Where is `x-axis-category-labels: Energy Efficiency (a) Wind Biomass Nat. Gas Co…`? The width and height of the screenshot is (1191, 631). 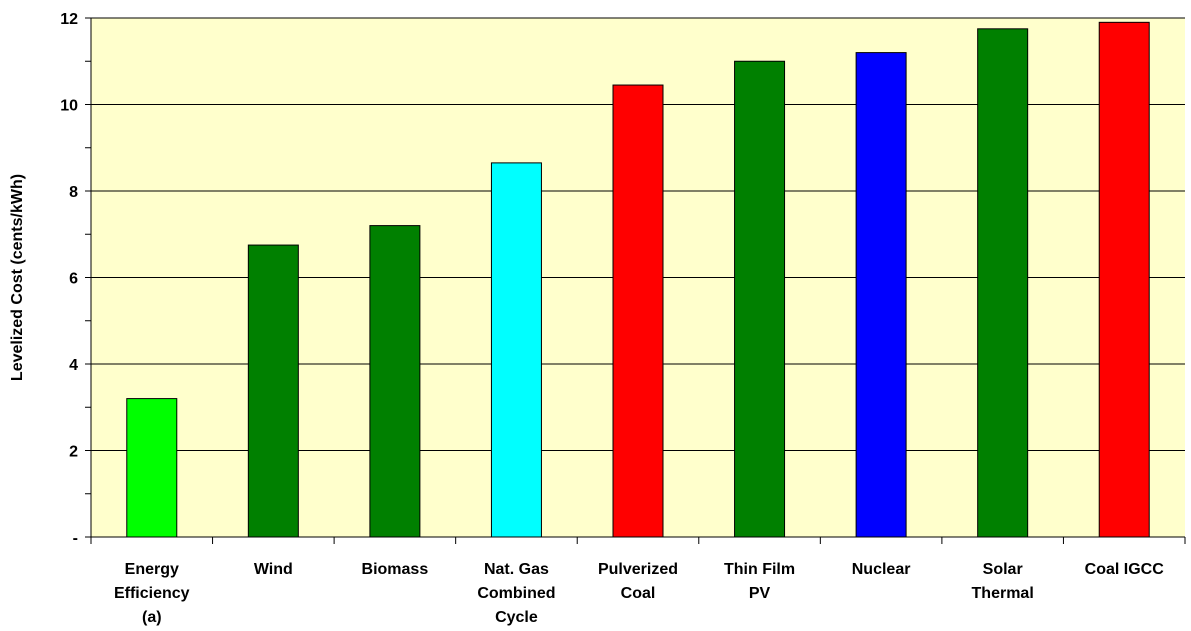
x-axis-category-labels: Energy Efficiency (a) Wind Biomass Nat. Gas Co… is located at coordinates (639, 593).